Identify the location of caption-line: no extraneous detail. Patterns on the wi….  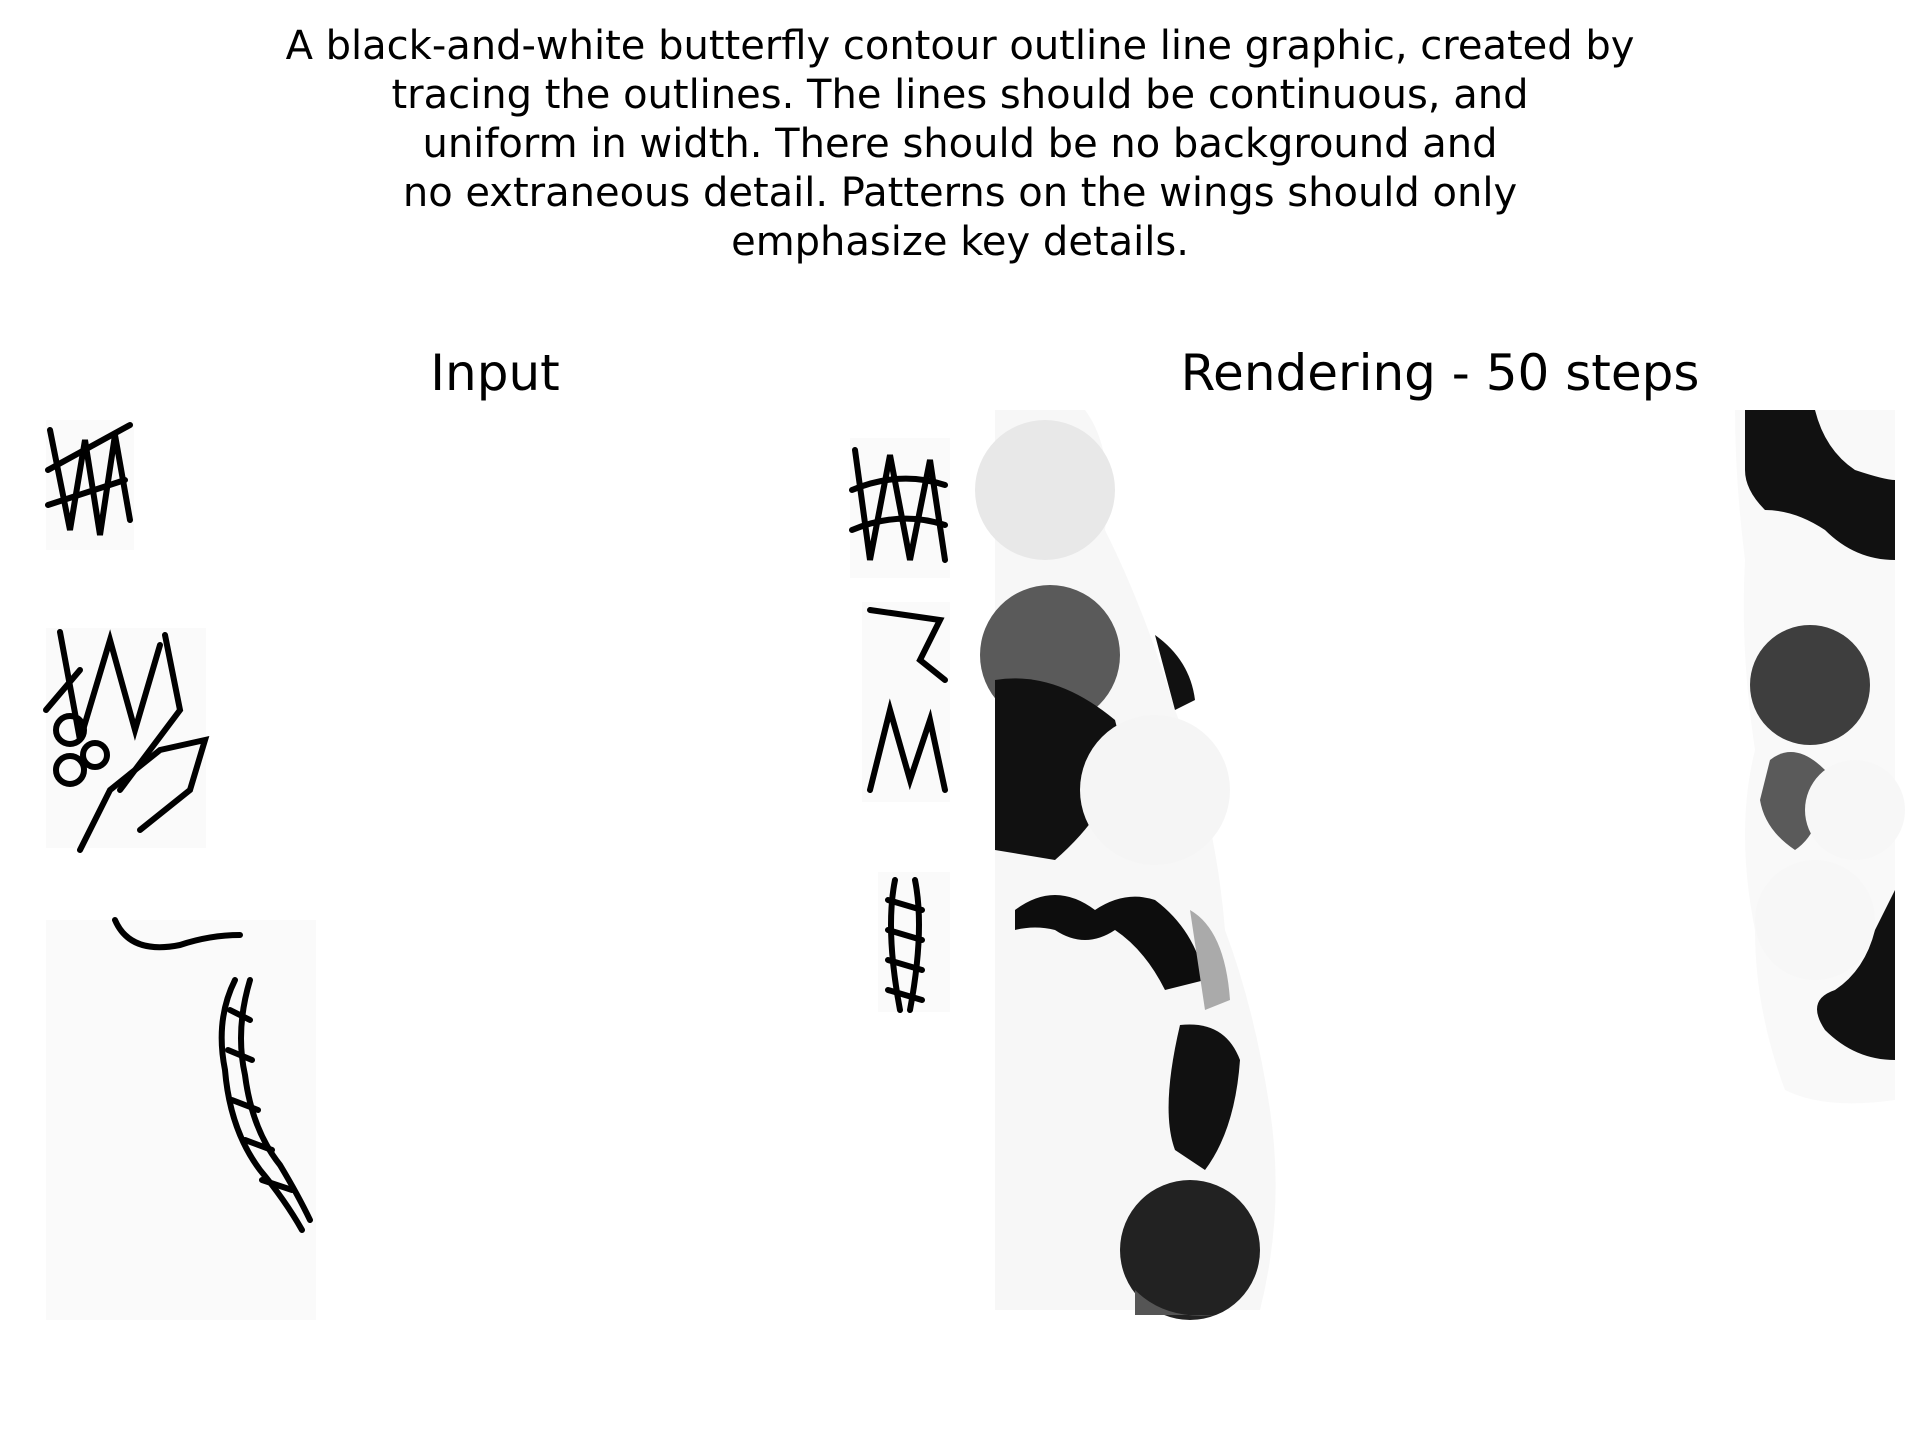
(960, 193).